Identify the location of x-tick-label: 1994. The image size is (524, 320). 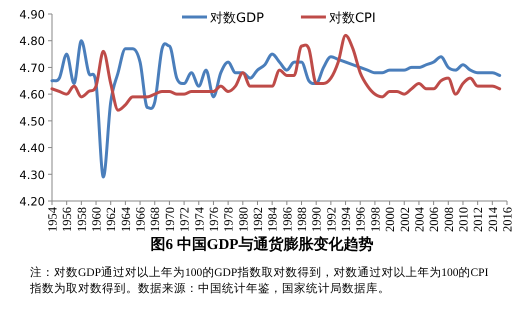
(346, 219).